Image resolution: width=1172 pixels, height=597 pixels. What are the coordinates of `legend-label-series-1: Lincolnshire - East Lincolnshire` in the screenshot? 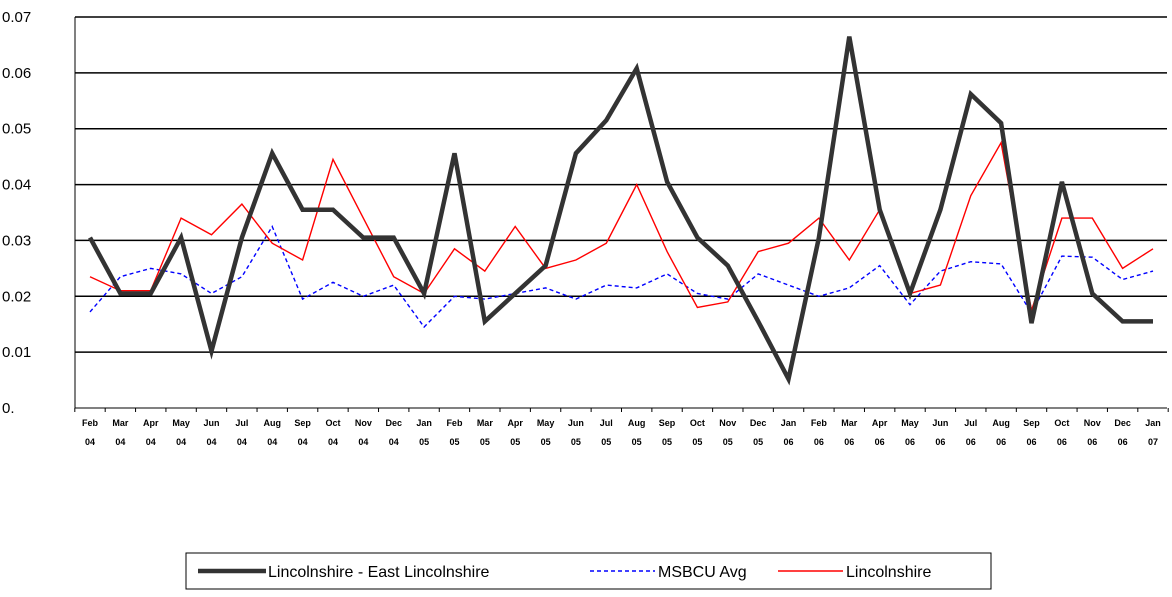 It's located at (379, 572).